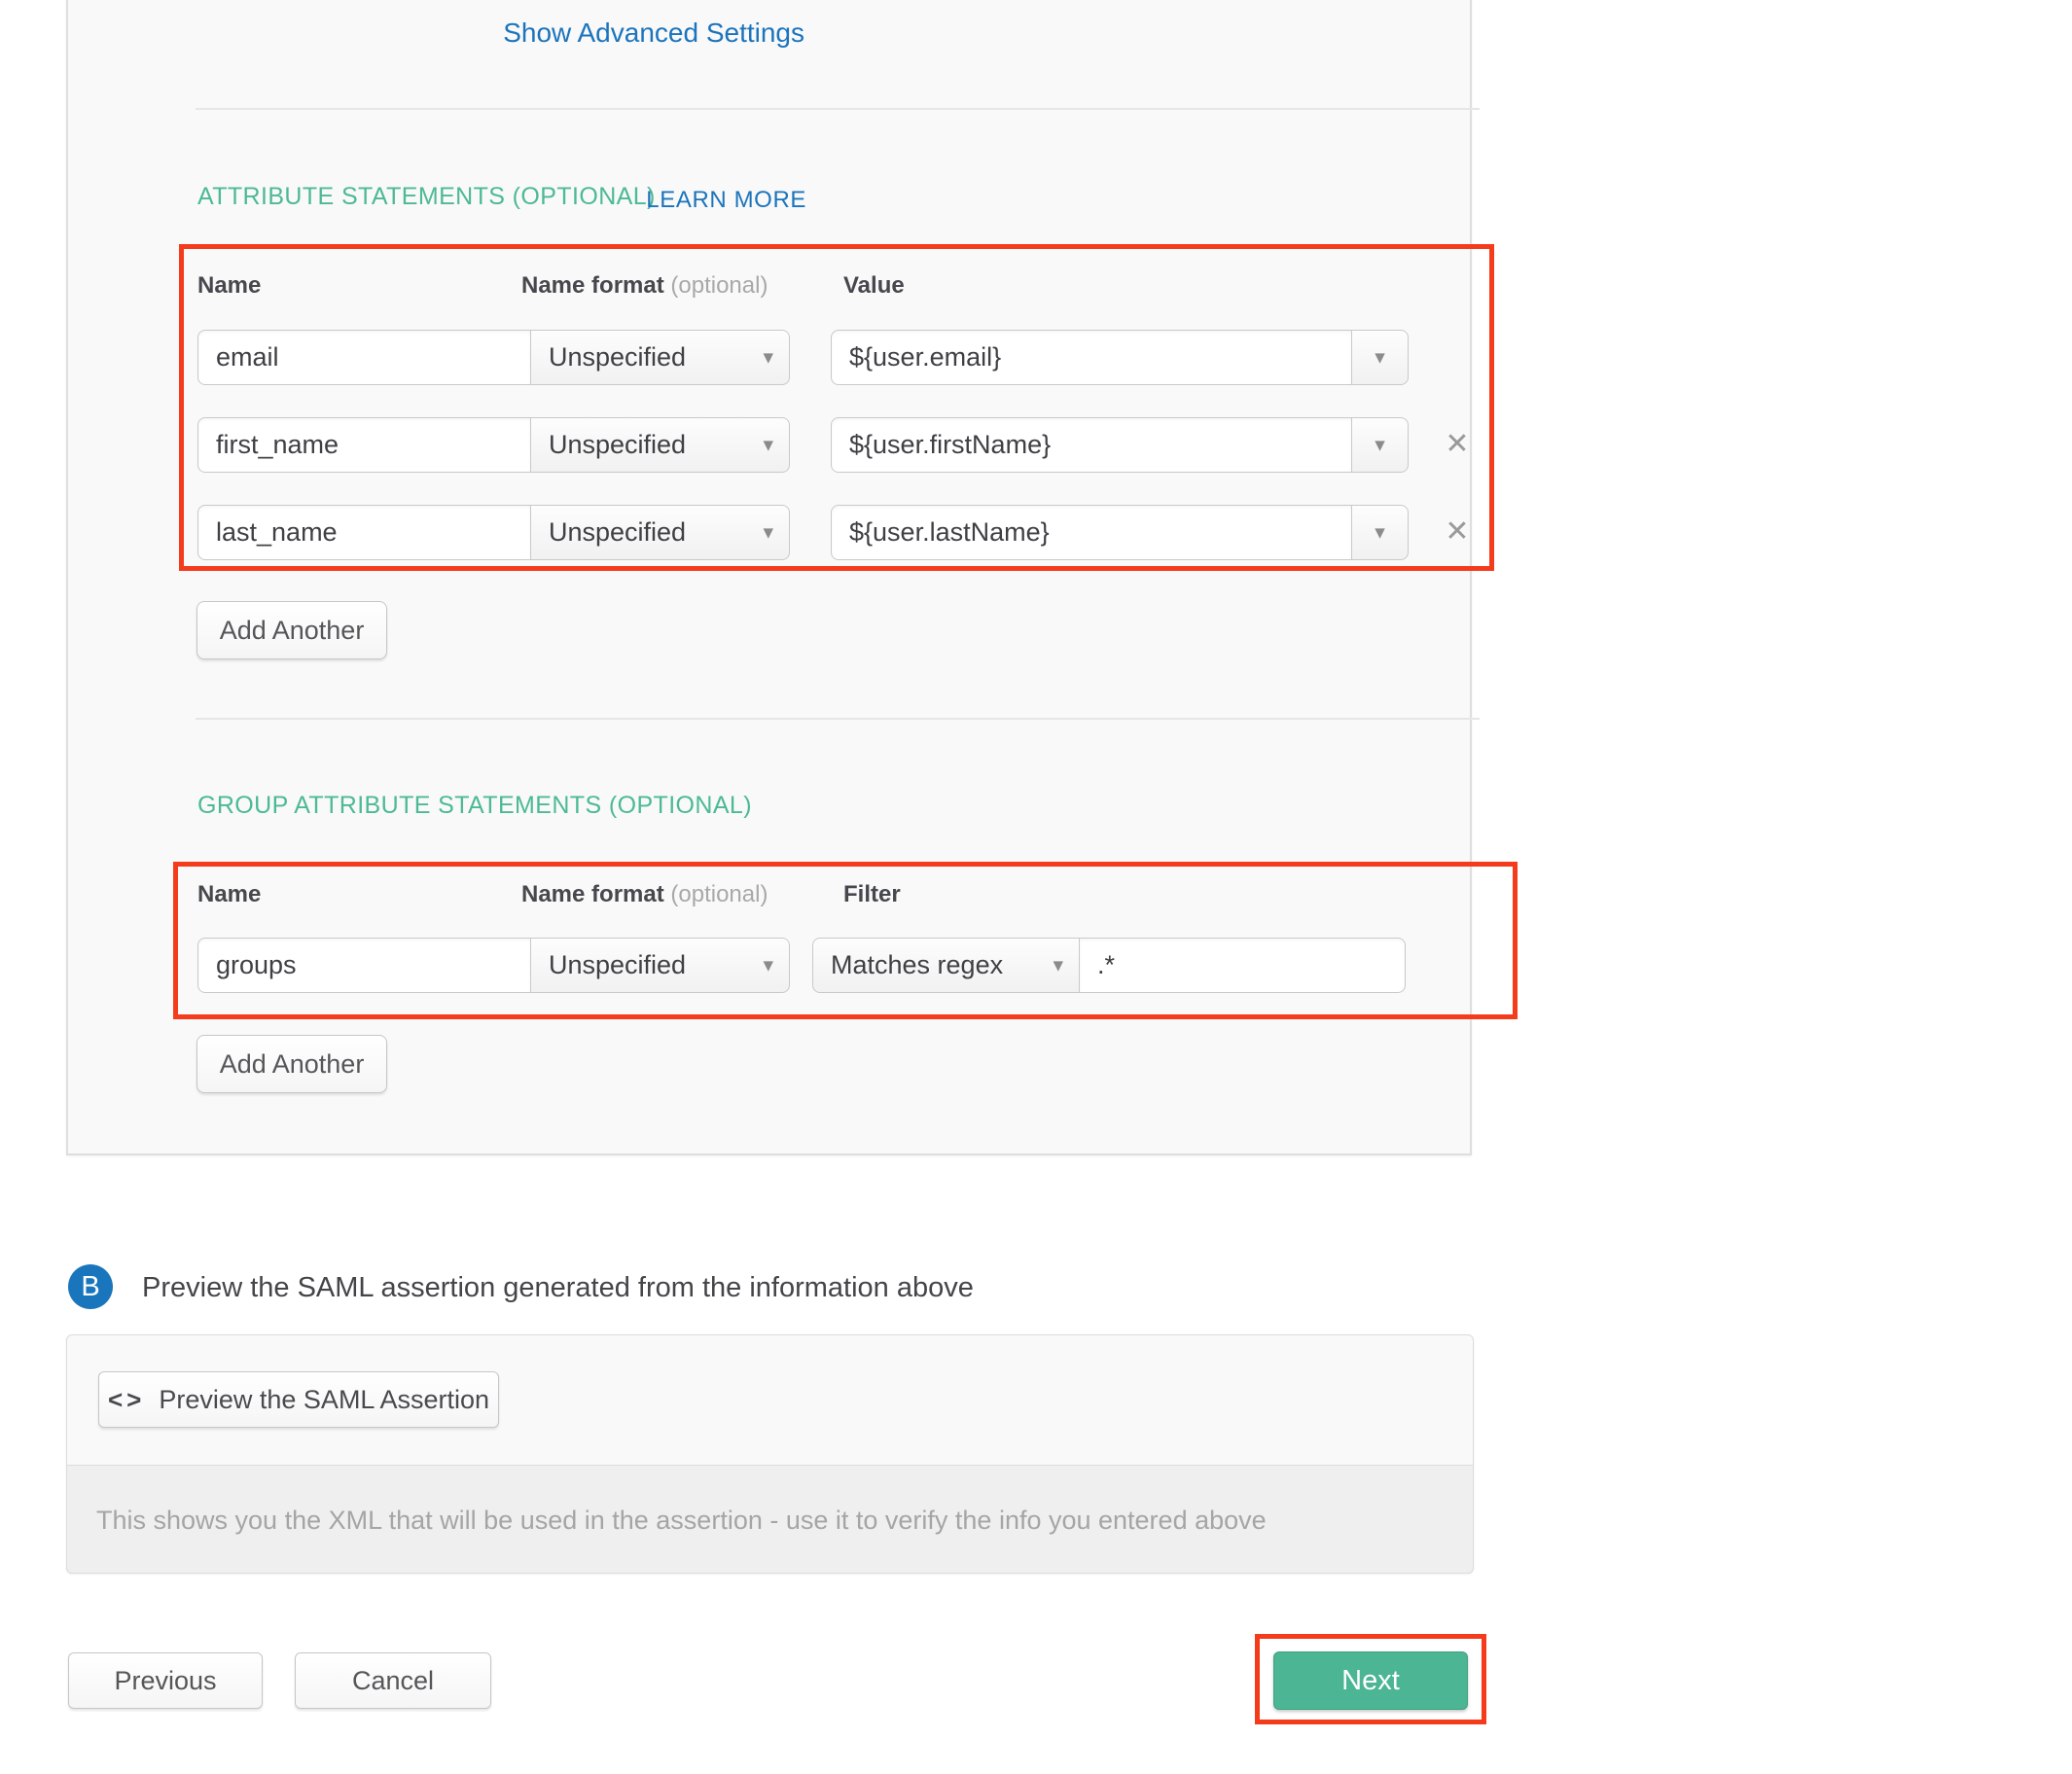  Describe the element at coordinates (426, 196) in the screenshot. I see `attribute-statements-title: ATTRIBUTE STATEMENTS (OPTIONAL)` at that location.